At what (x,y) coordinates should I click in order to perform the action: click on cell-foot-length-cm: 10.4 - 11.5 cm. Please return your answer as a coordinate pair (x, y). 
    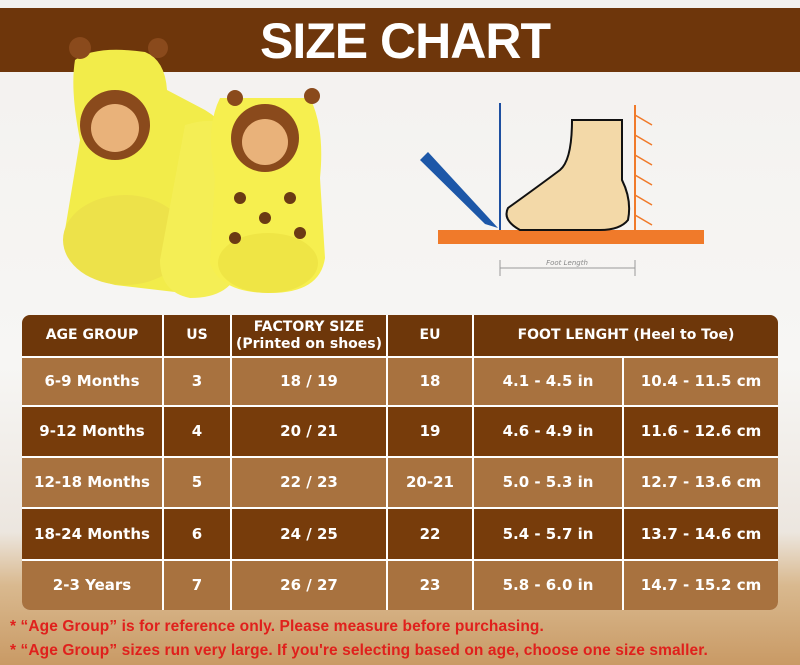
    Looking at the image, I should click on (701, 381).